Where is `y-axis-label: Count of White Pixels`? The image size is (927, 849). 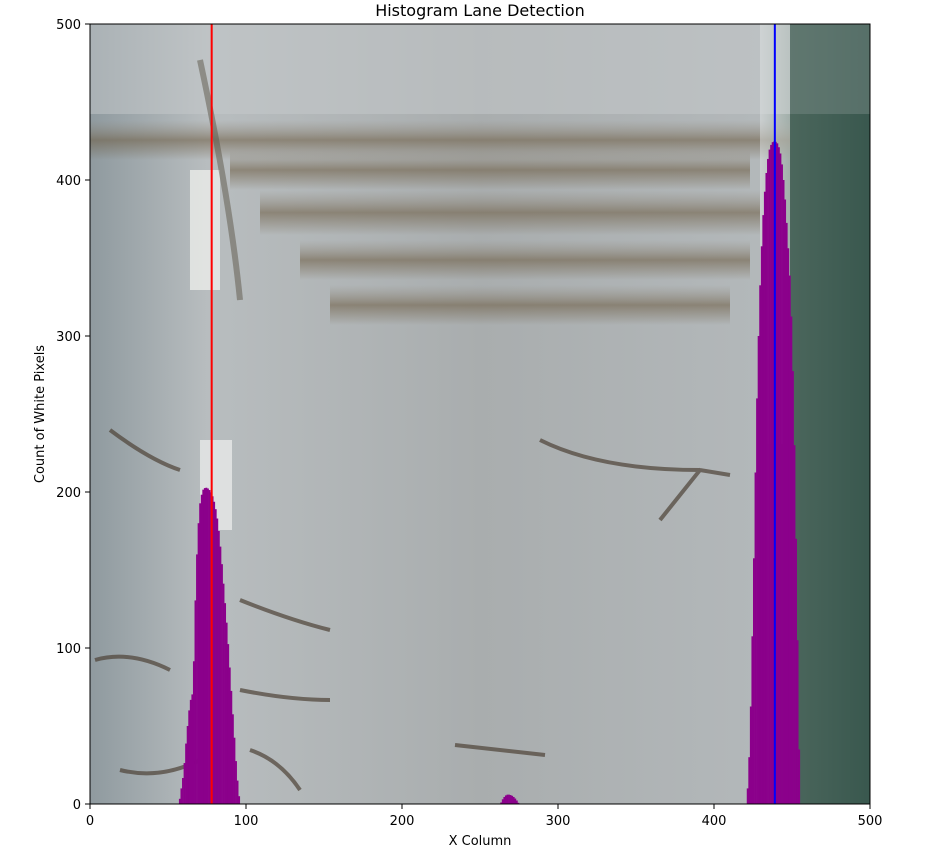 y-axis-label: Count of White Pixels is located at coordinates (40, 414).